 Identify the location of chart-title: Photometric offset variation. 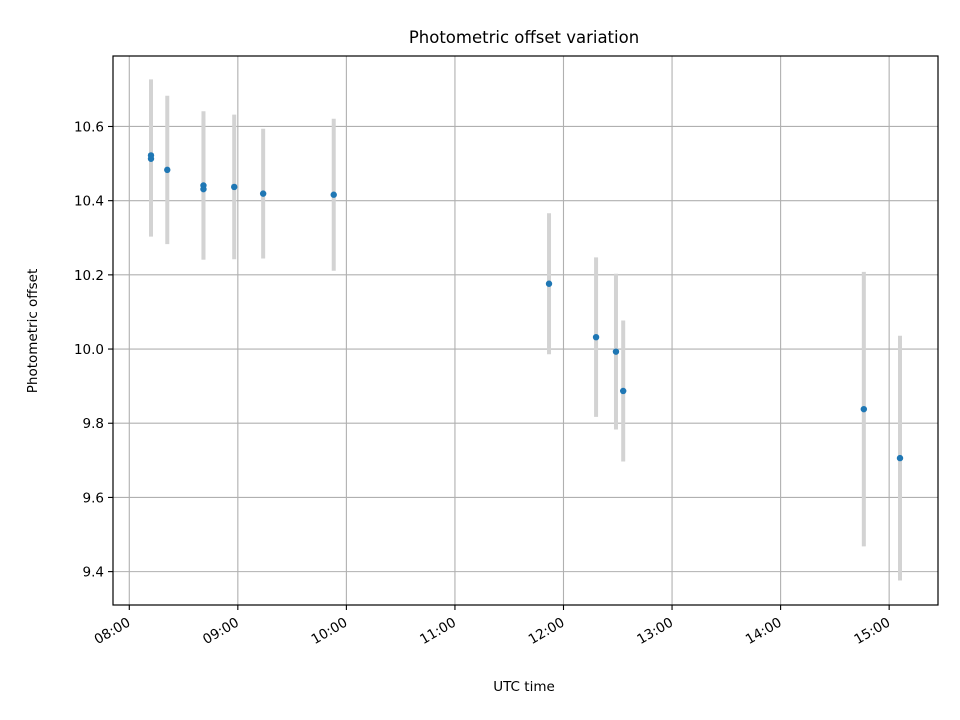
(524, 37).